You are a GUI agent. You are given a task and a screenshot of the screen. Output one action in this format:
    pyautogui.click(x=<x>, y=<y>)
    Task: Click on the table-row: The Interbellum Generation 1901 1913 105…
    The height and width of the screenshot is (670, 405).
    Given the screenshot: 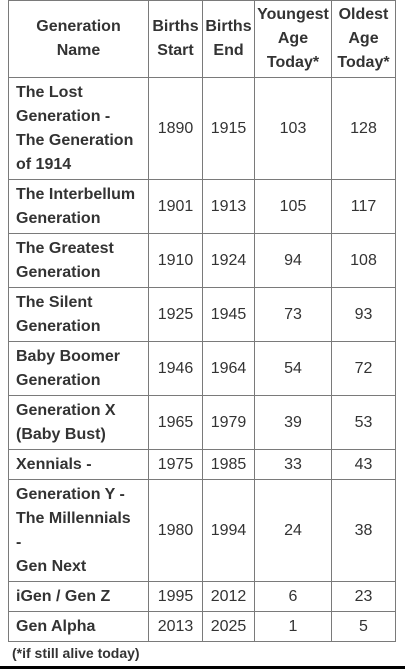 What is the action you would take?
    pyautogui.click(x=202, y=206)
    